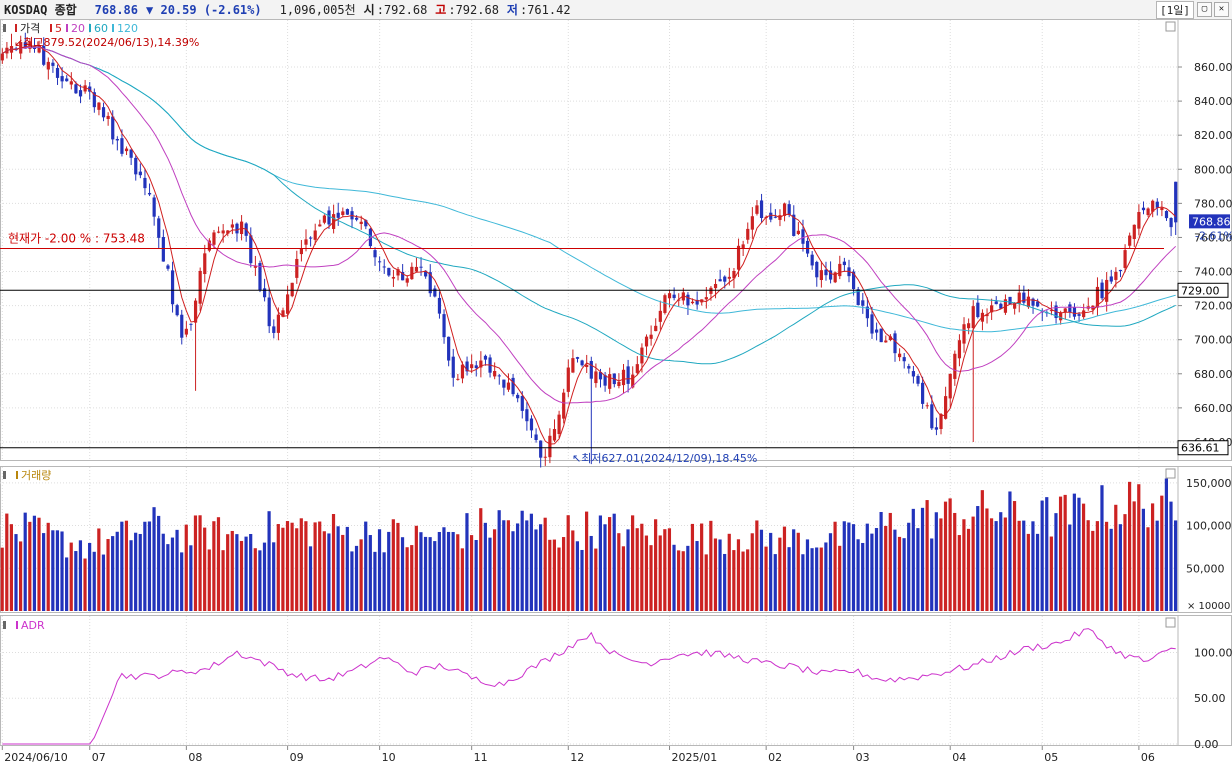 The height and width of the screenshot is (763, 1232). I want to click on adr-panel, so click(589, 686).